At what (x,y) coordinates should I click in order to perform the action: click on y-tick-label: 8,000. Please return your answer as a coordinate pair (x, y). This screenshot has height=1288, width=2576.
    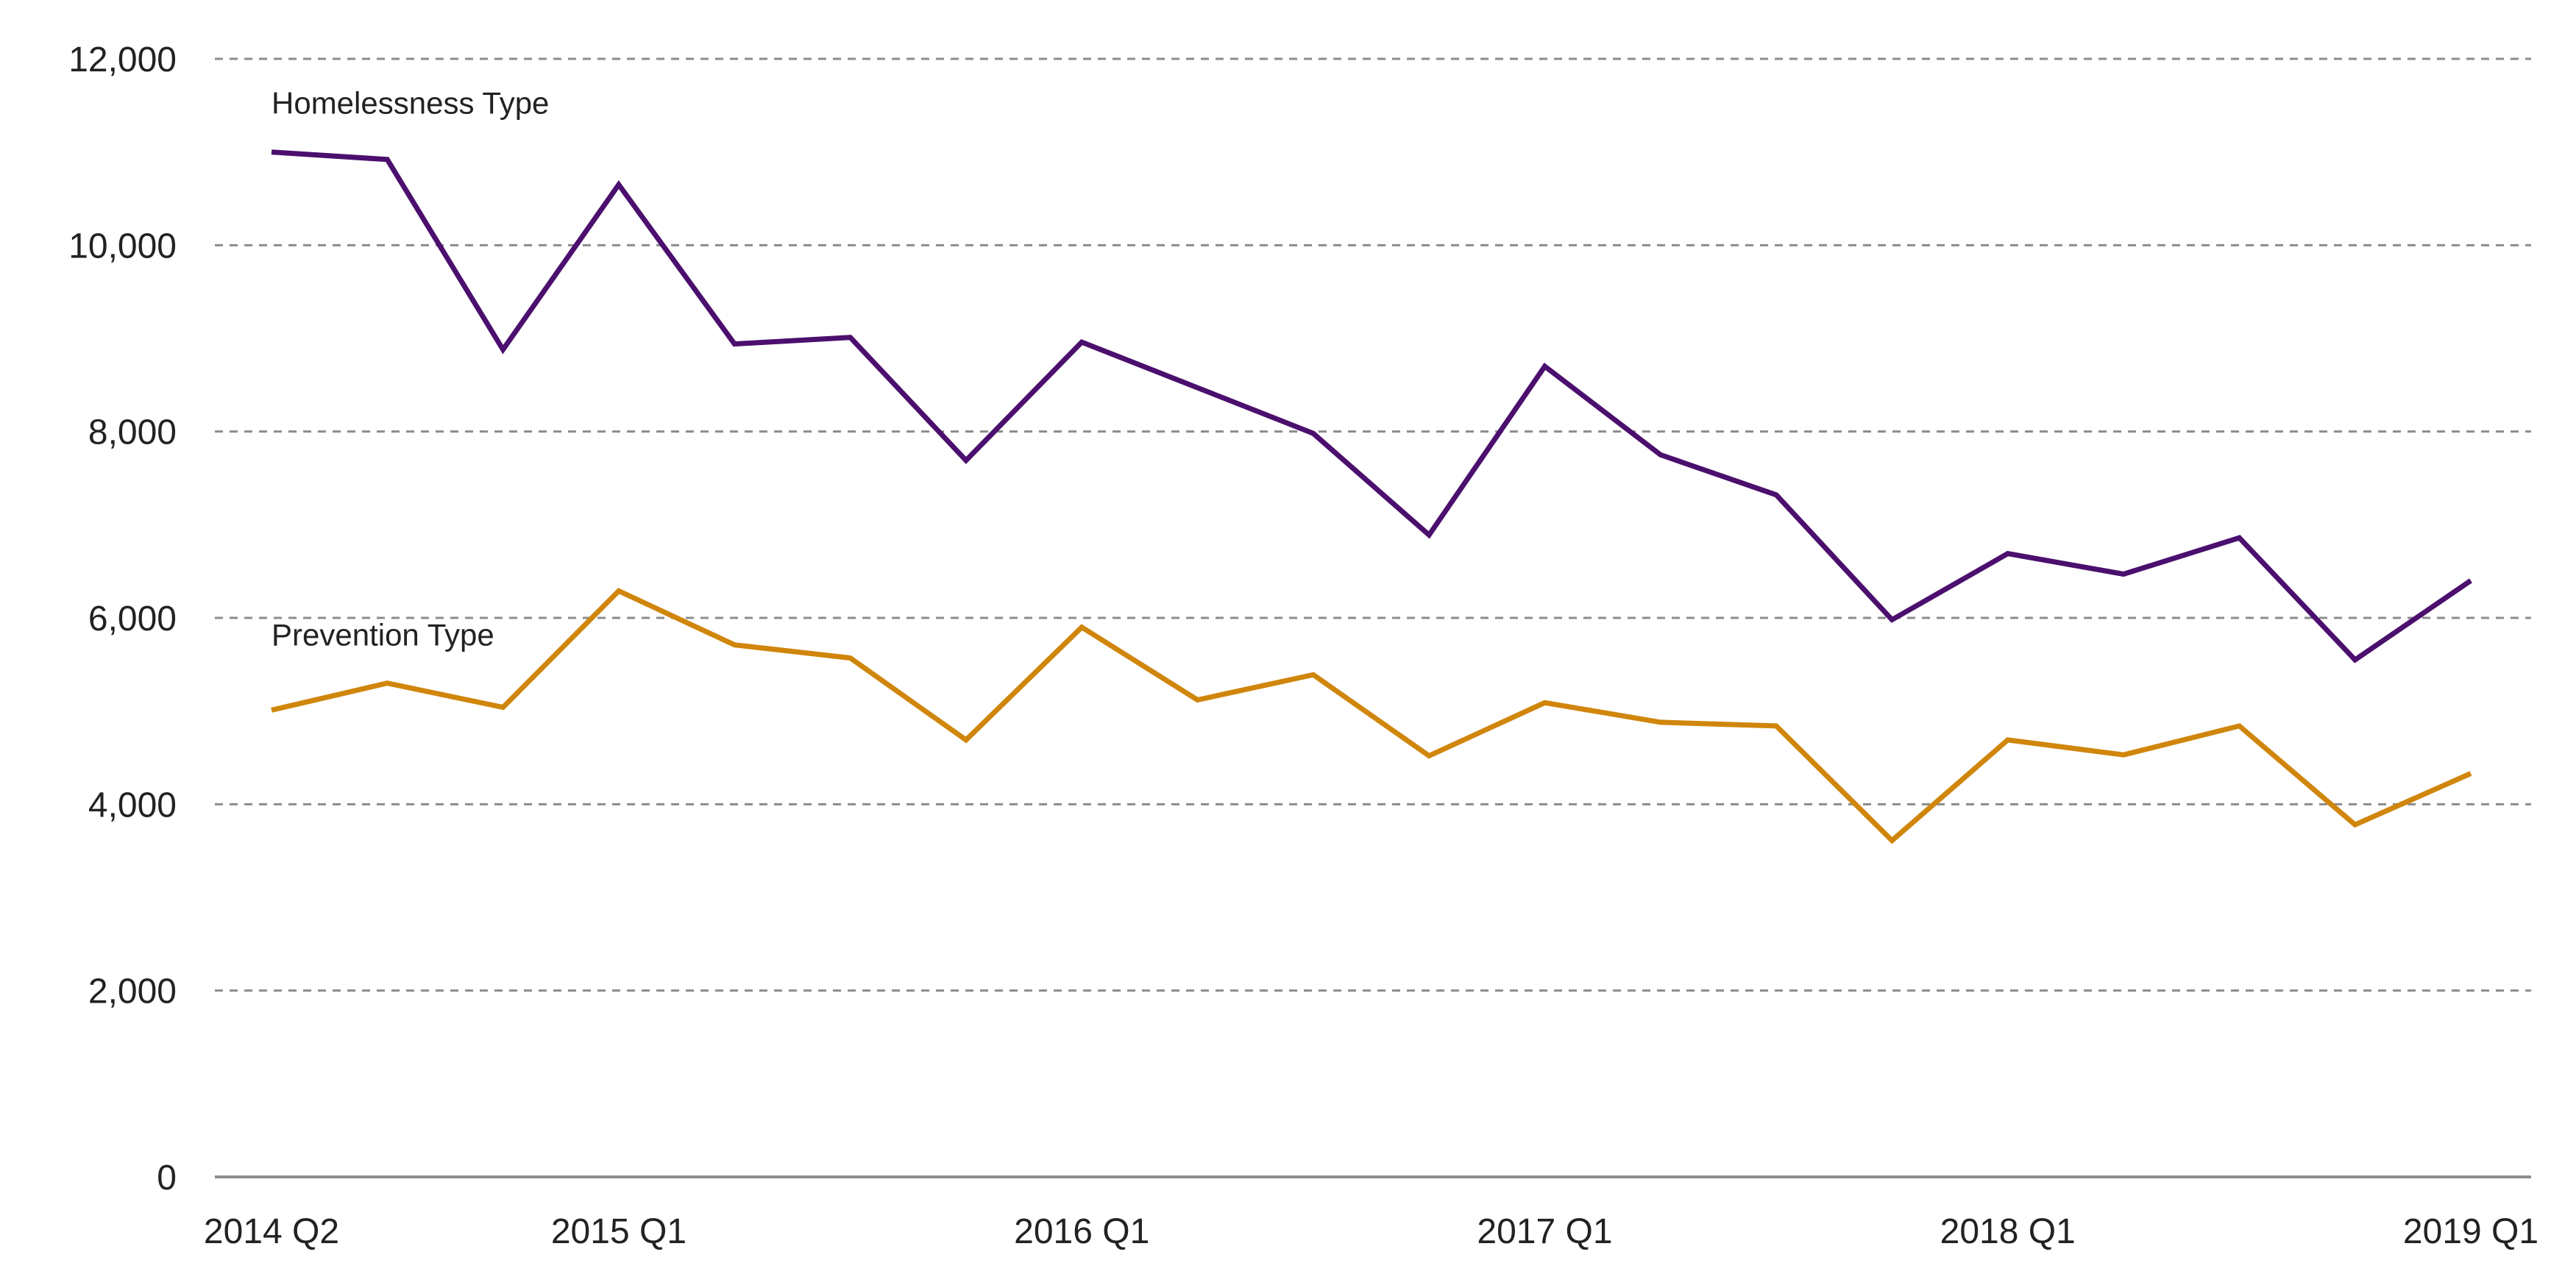
    Looking at the image, I should click on (132, 432).